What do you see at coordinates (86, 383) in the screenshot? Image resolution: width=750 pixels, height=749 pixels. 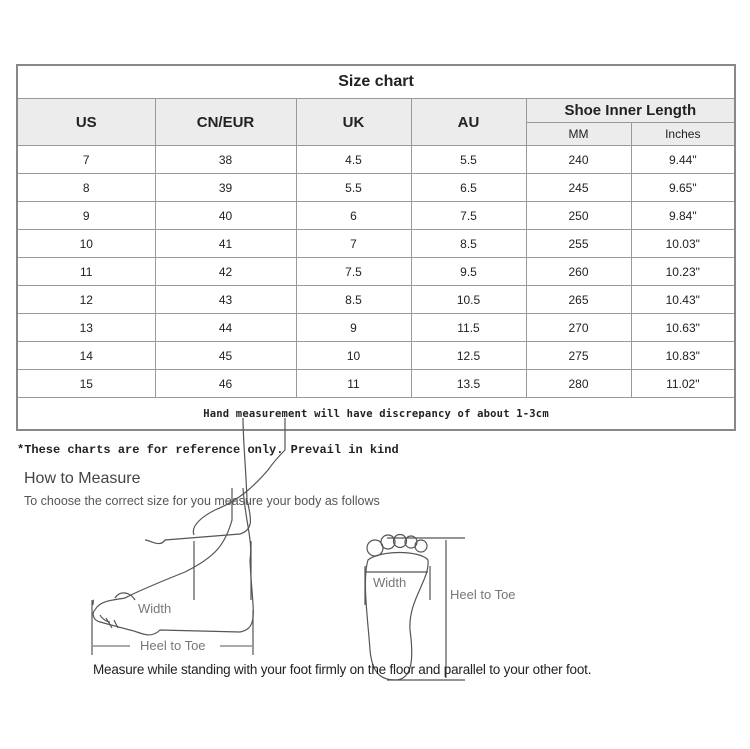 I see `table-cell: 15` at bounding box center [86, 383].